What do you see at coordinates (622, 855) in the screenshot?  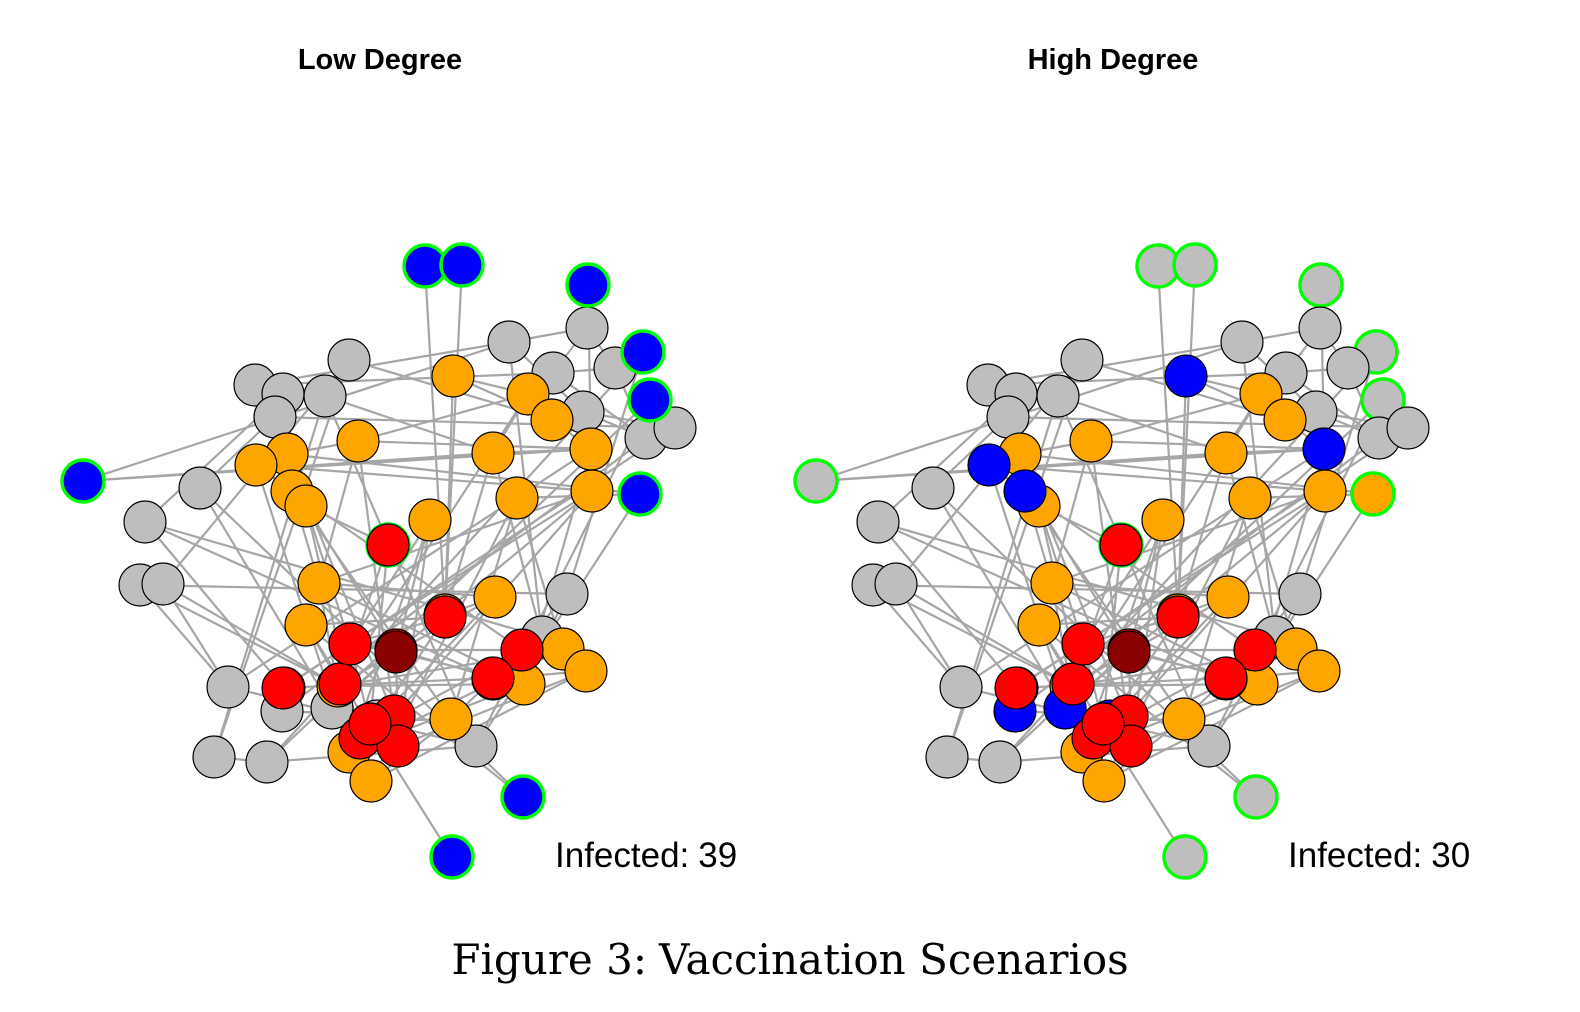 I see `infected-label: Infected:` at bounding box center [622, 855].